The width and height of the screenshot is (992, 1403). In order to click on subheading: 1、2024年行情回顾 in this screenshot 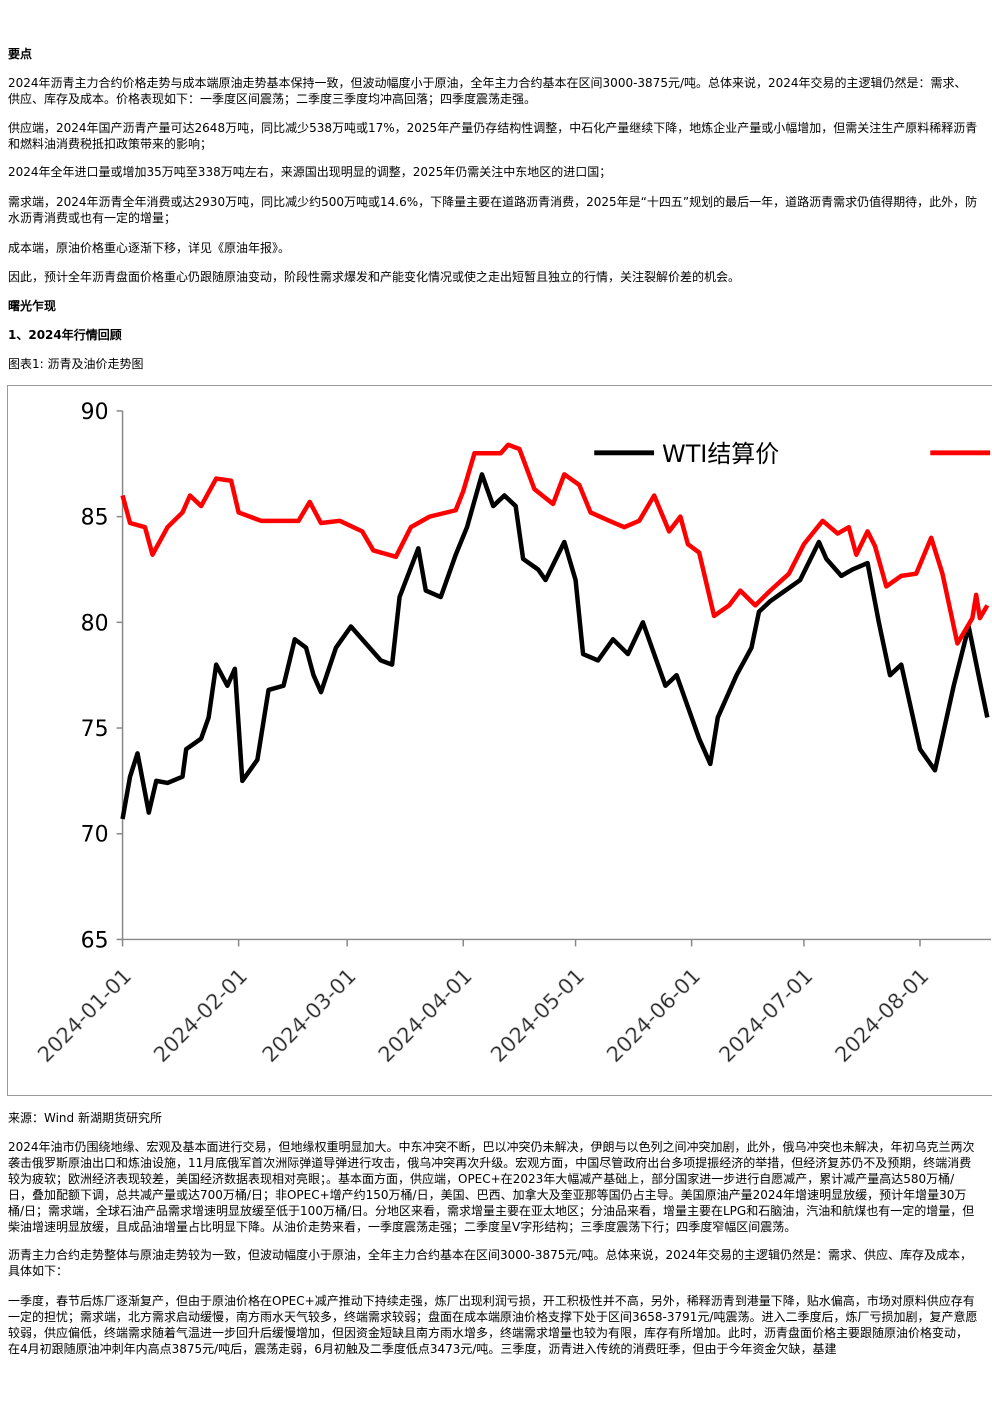, I will do `click(65, 335)`.